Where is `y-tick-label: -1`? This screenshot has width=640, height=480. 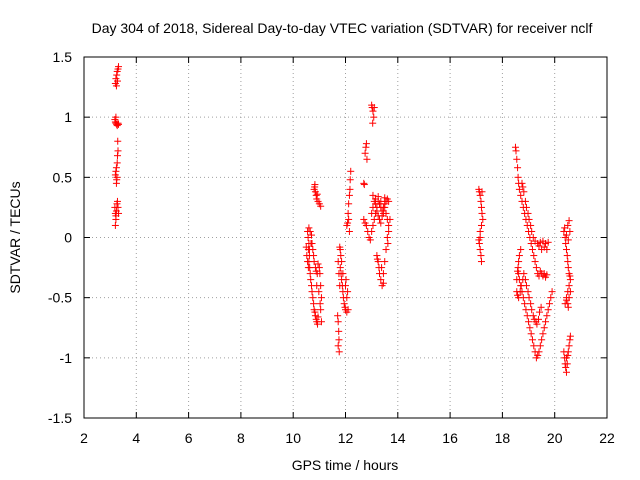 y-tick-label: -1 is located at coordinates (66, 358).